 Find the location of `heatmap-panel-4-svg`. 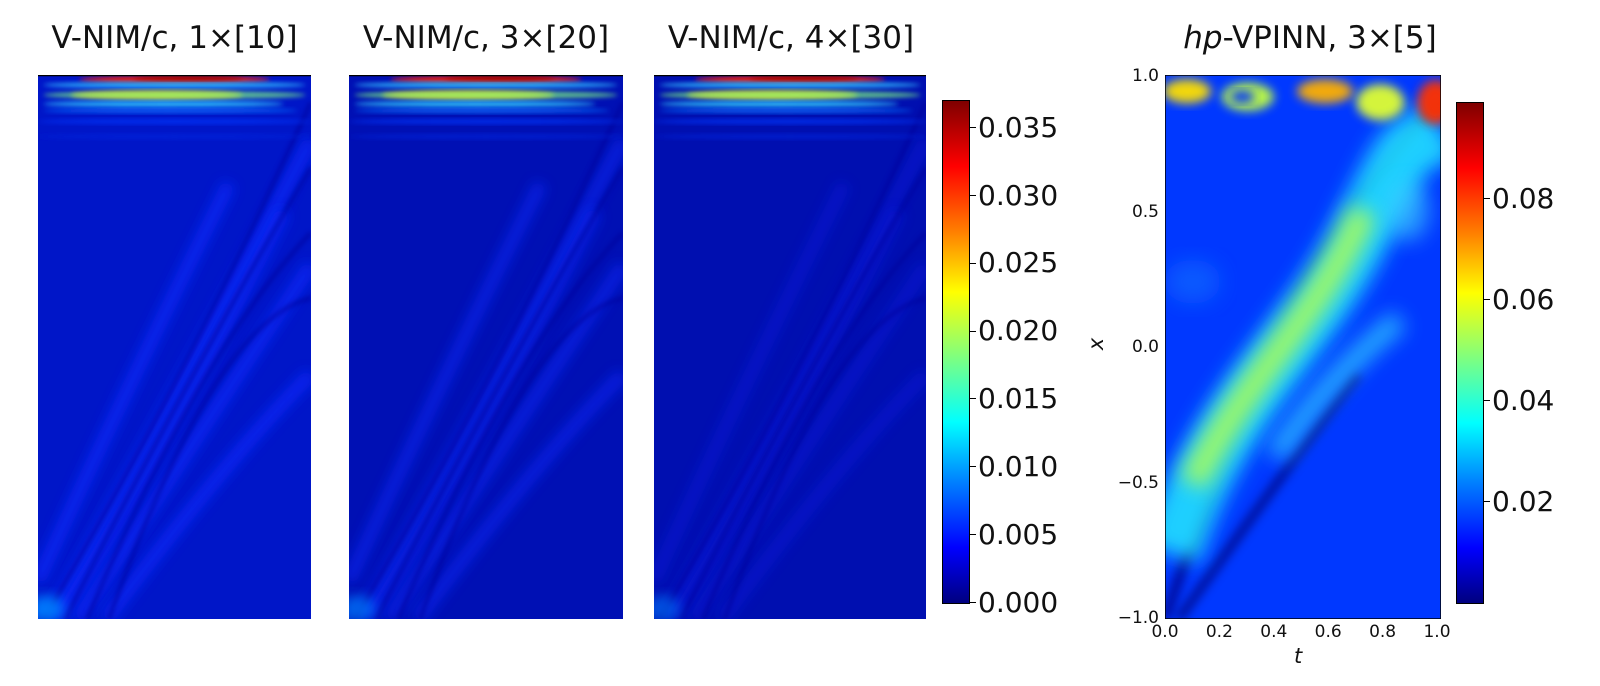

heatmap-panel-4-svg is located at coordinates (1303, 347).